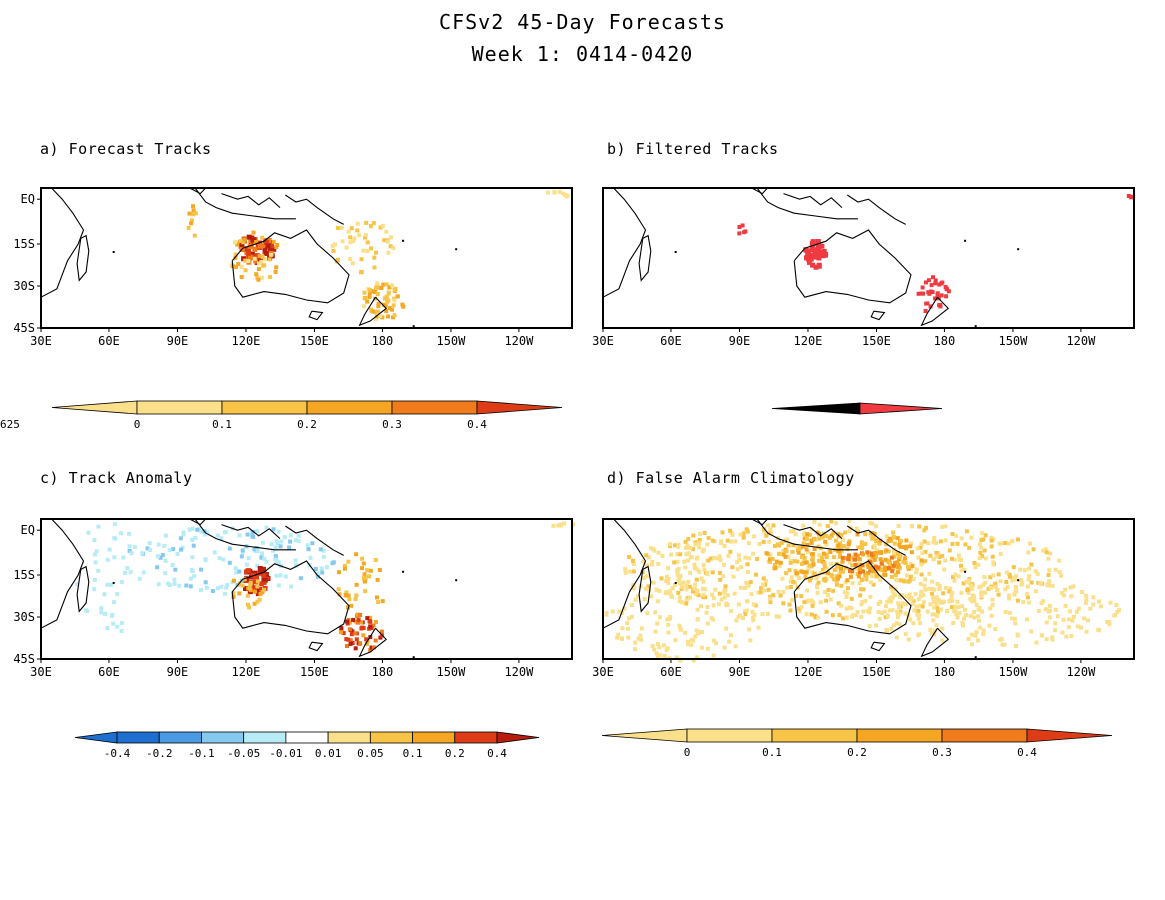 The image size is (1165, 900). Describe the element at coordinates (370, 753) in the screenshot. I see `colorbar-label: 0.05` at that location.